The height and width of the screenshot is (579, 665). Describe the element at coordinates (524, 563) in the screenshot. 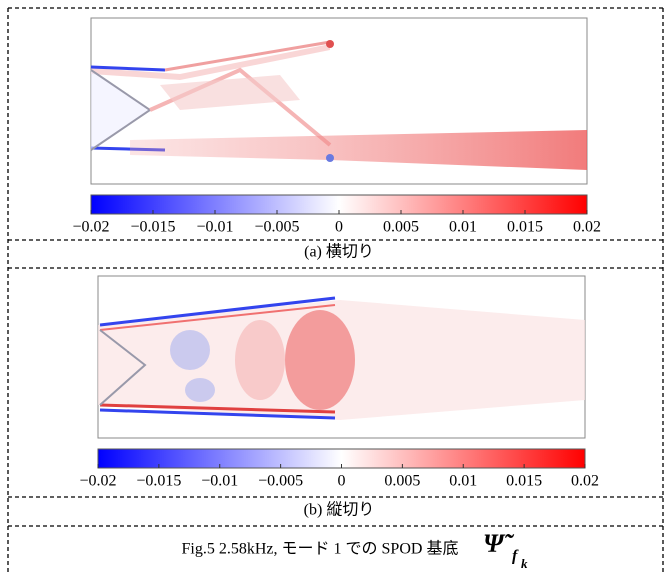

I see `caption-subsubscript: k` at that location.